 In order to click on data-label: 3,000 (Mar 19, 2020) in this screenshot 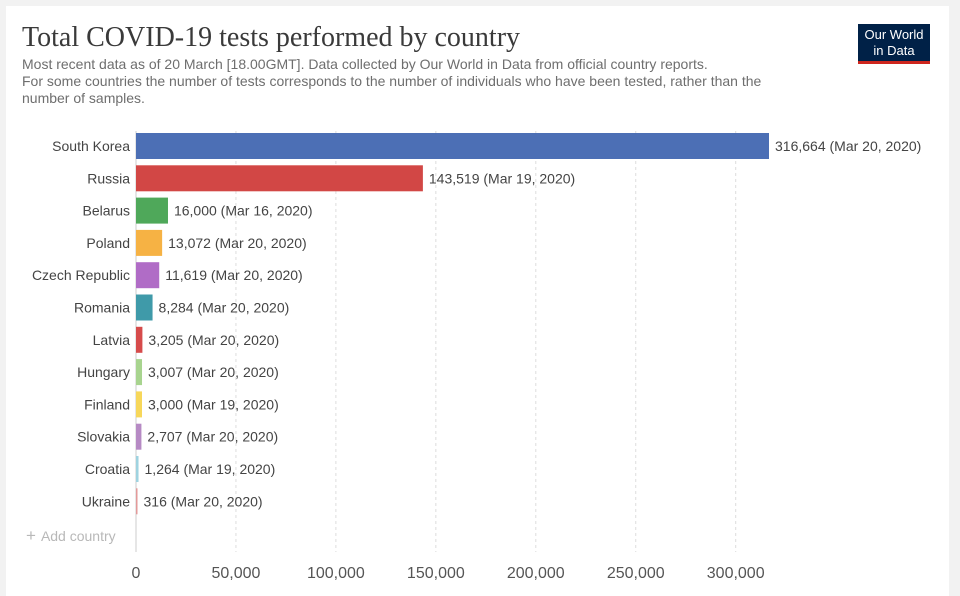, I will do `click(213, 404)`.